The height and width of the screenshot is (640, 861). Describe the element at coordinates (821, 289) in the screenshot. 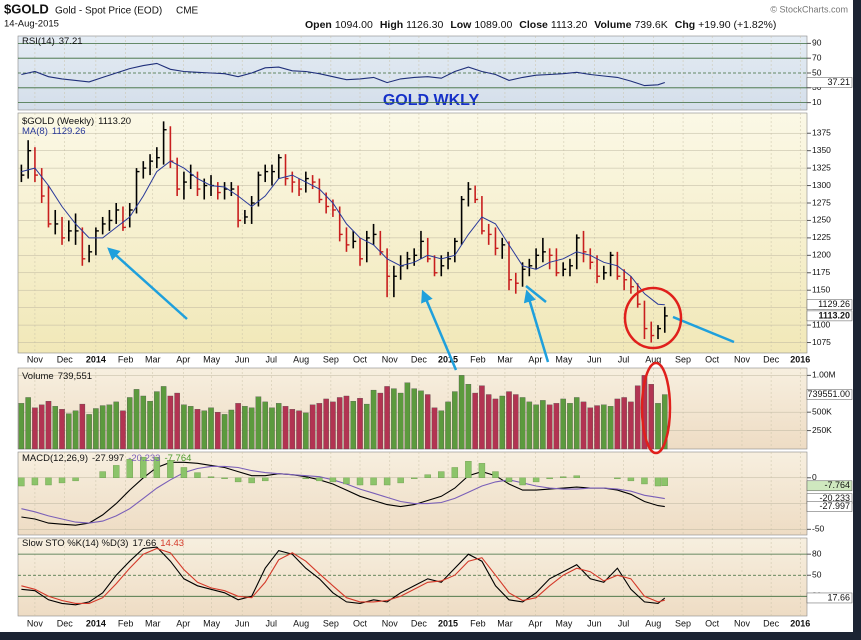

I see `y-tick-label: 1150` at that location.